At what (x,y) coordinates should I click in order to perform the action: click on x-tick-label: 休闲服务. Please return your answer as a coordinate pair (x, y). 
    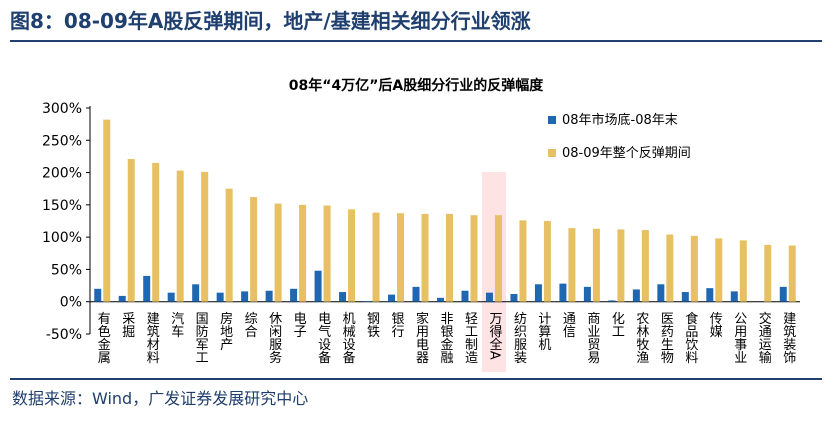
    Looking at the image, I should click on (274, 338).